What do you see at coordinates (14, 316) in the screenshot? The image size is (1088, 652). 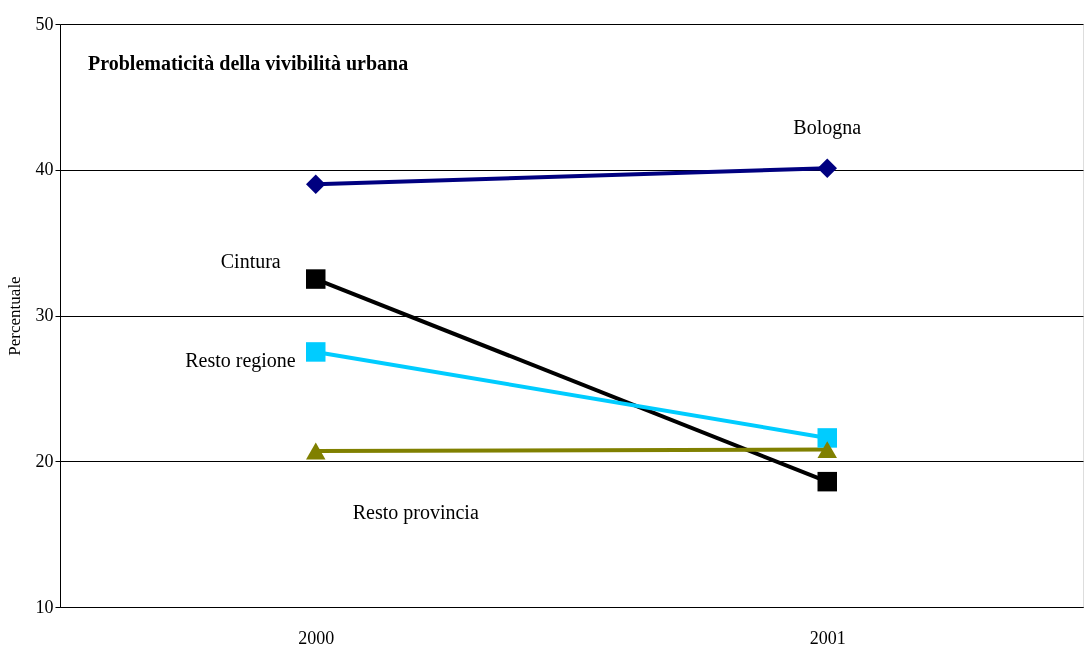 I see `y-axis-title: Percentuale` at bounding box center [14, 316].